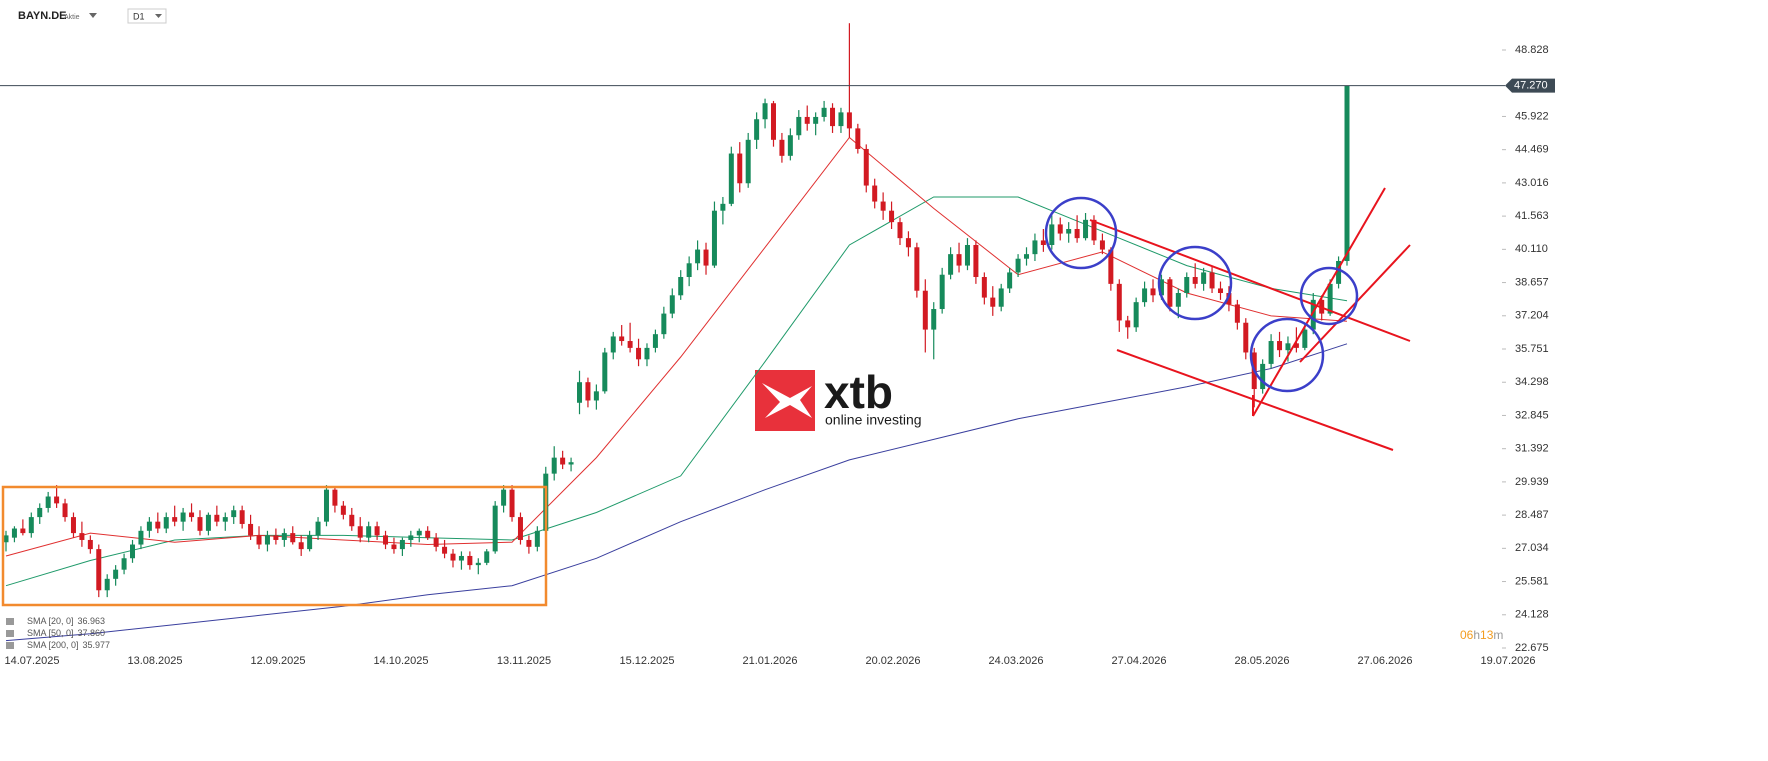 This screenshot has height=761, width=1768. What do you see at coordinates (1532, 482) in the screenshot?
I see `y-tick-label: 29.939` at bounding box center [1532, 482].